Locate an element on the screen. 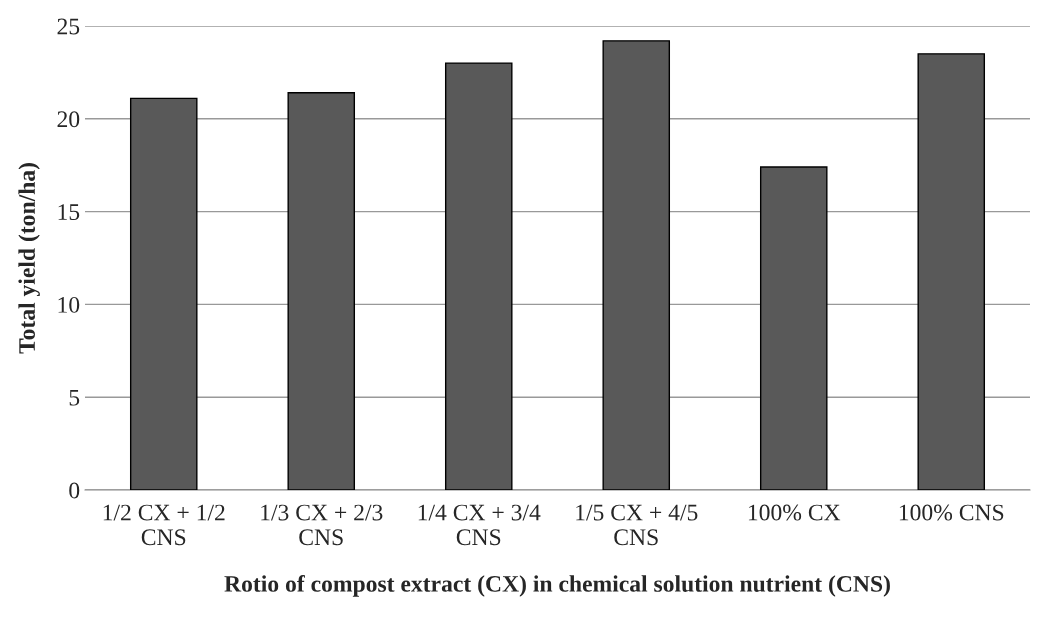 This screenshot has height=633, width=1044. y-tick-label: 20 is located at coordinates (68, 119).